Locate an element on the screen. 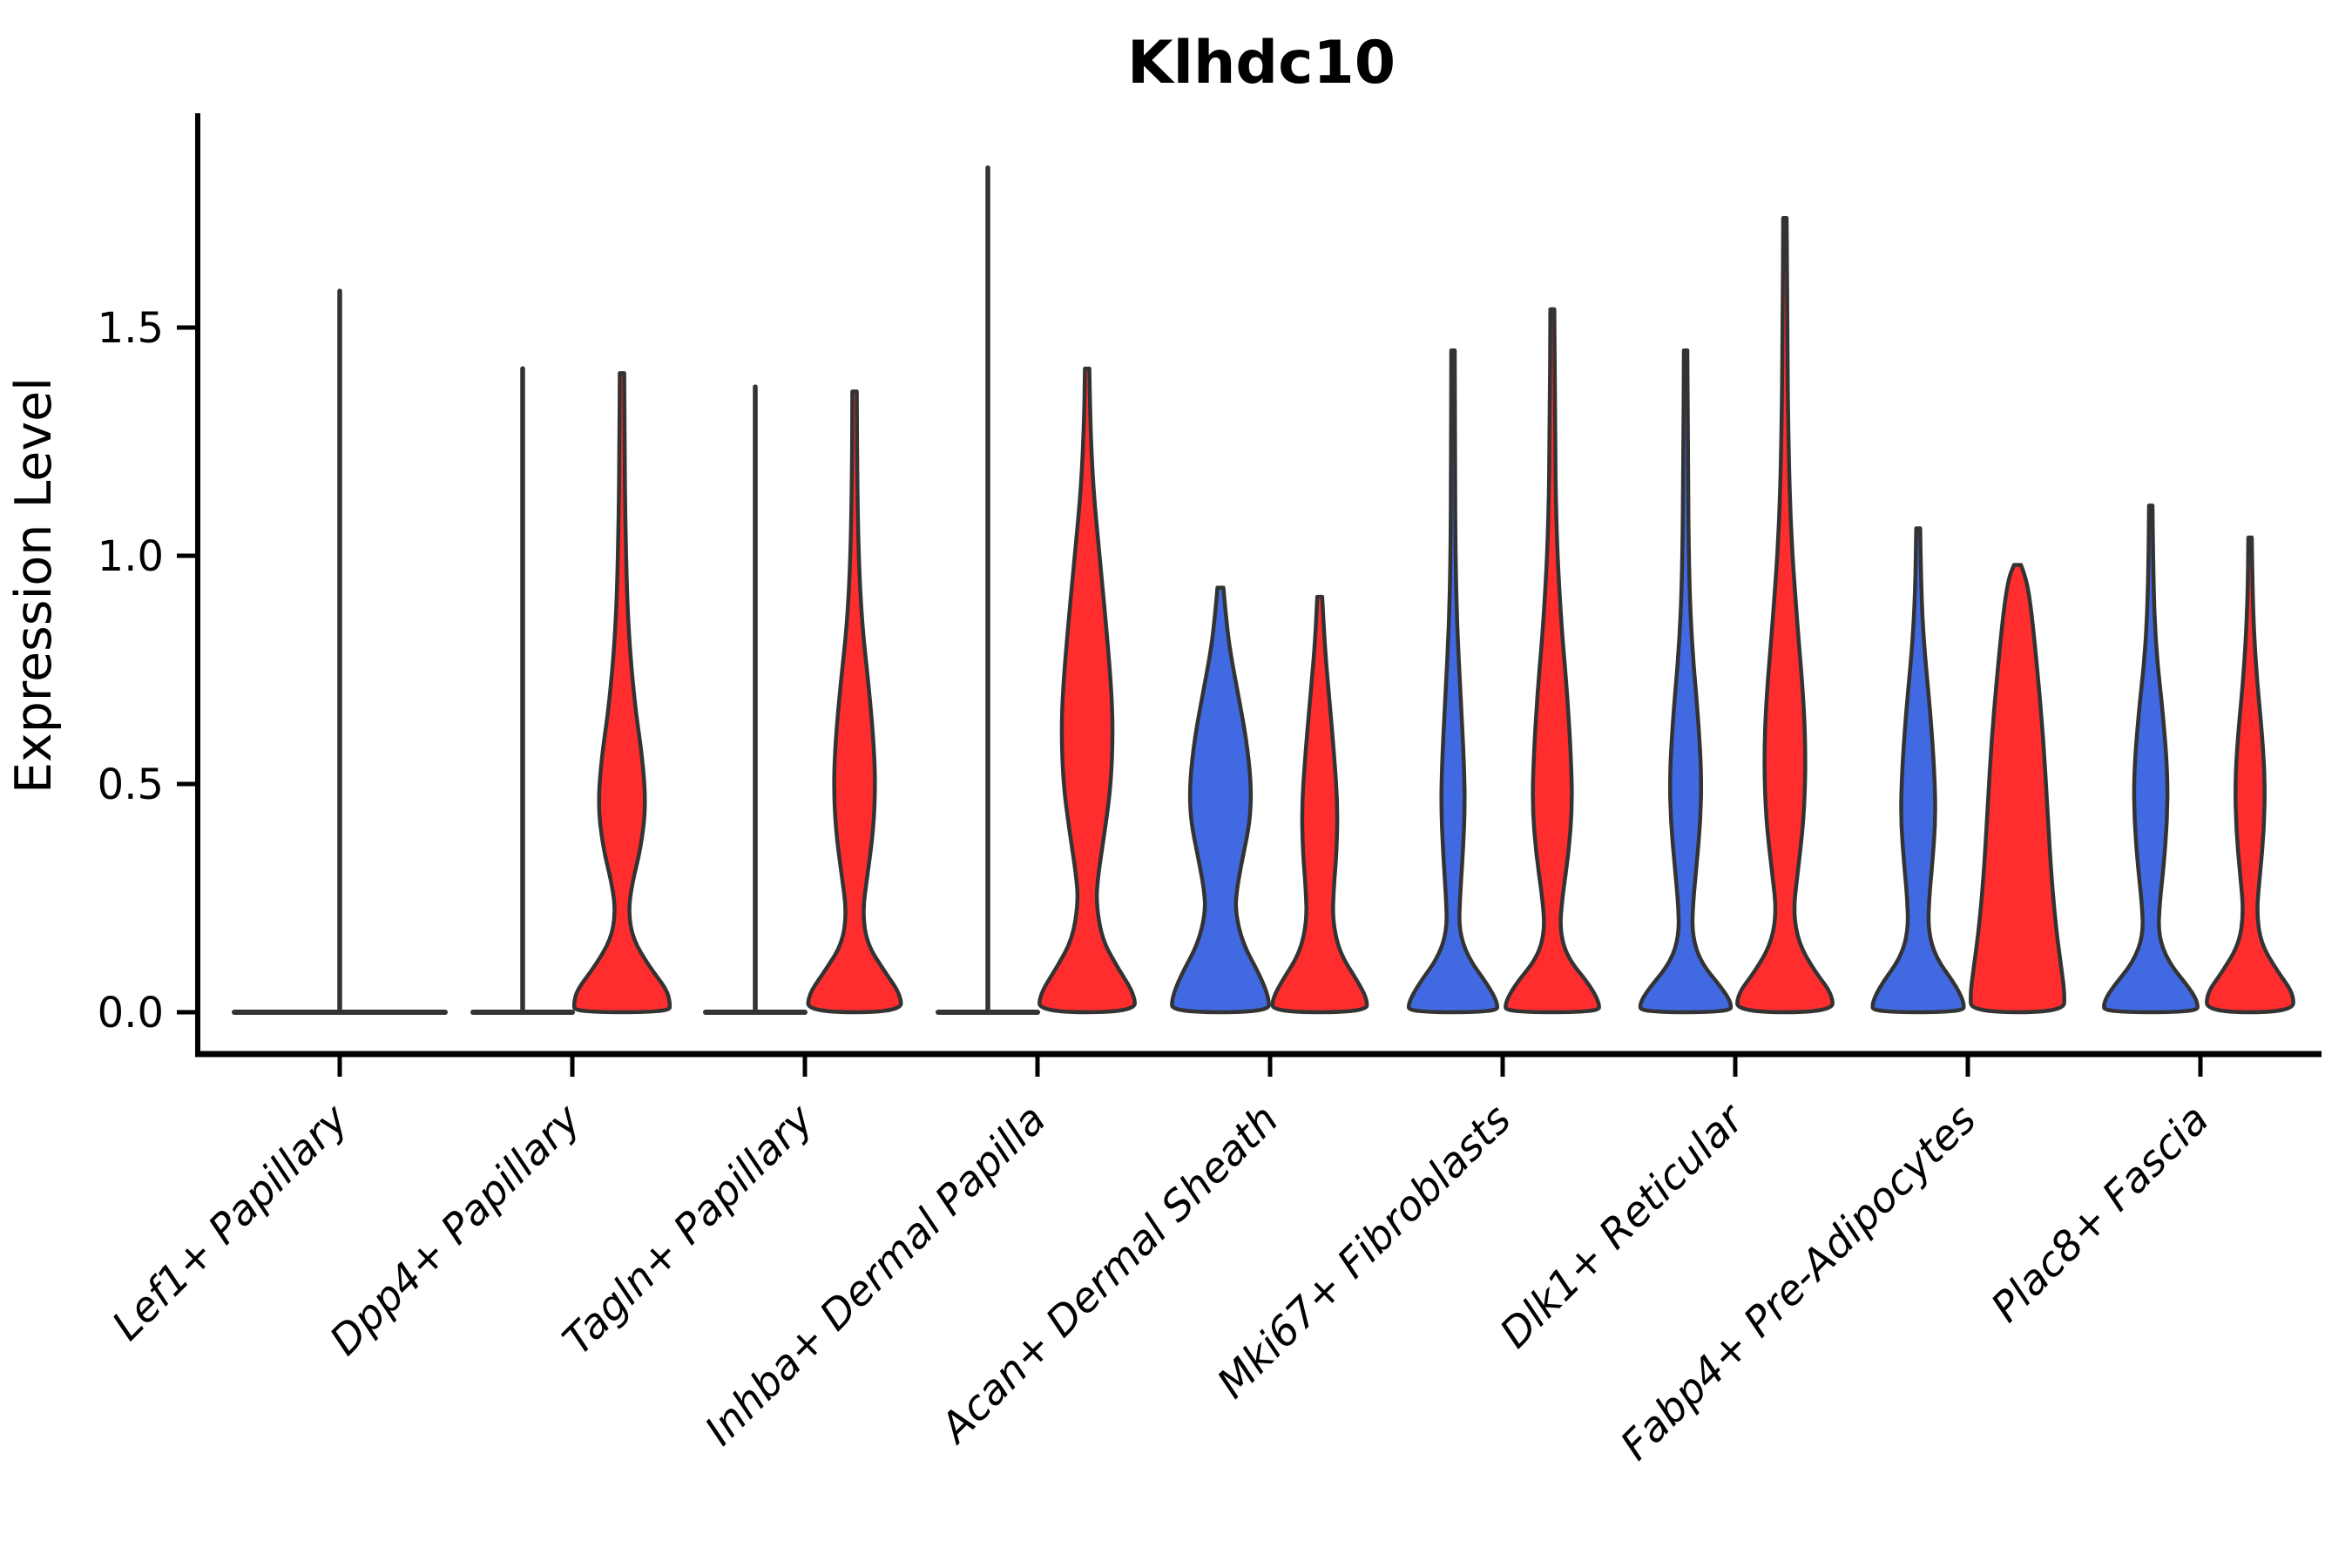 The height and width of the screenshot is (1568, 2352). x-tick-label: Dpp4+ Papillary is located at coordinates (456, 1230).